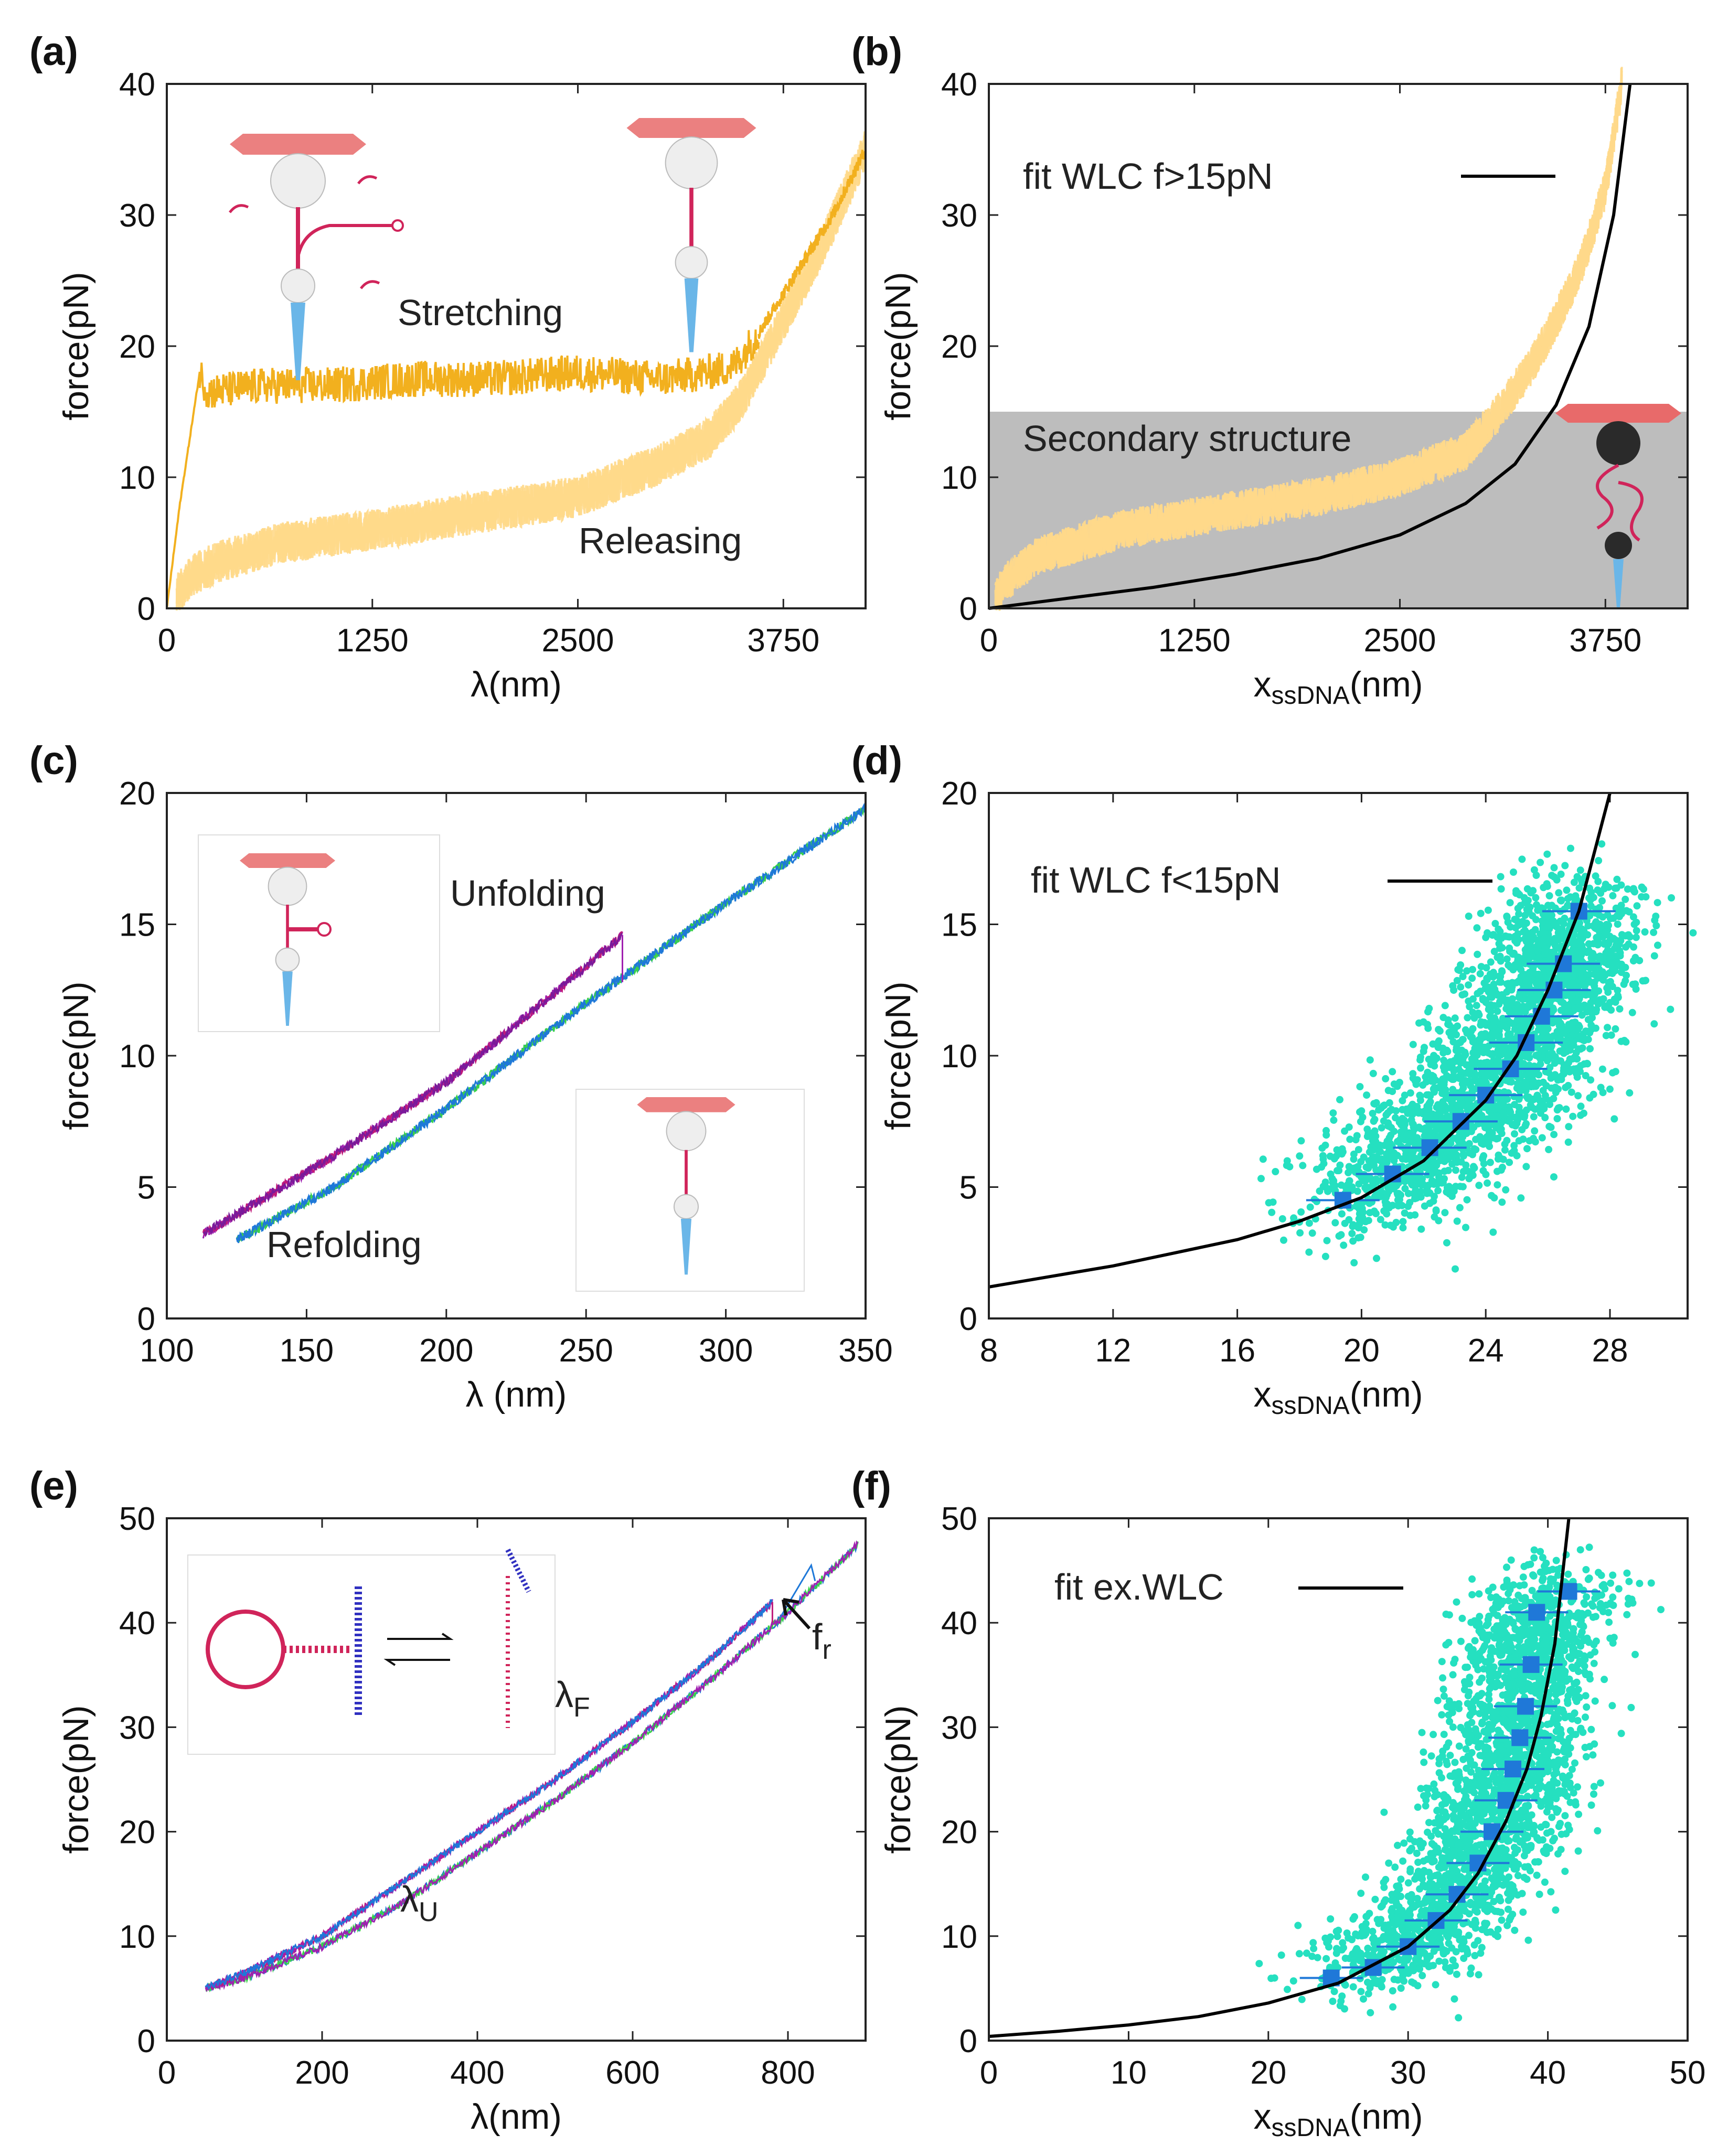  I want to click on series-unfolded, so click(532, 1766).